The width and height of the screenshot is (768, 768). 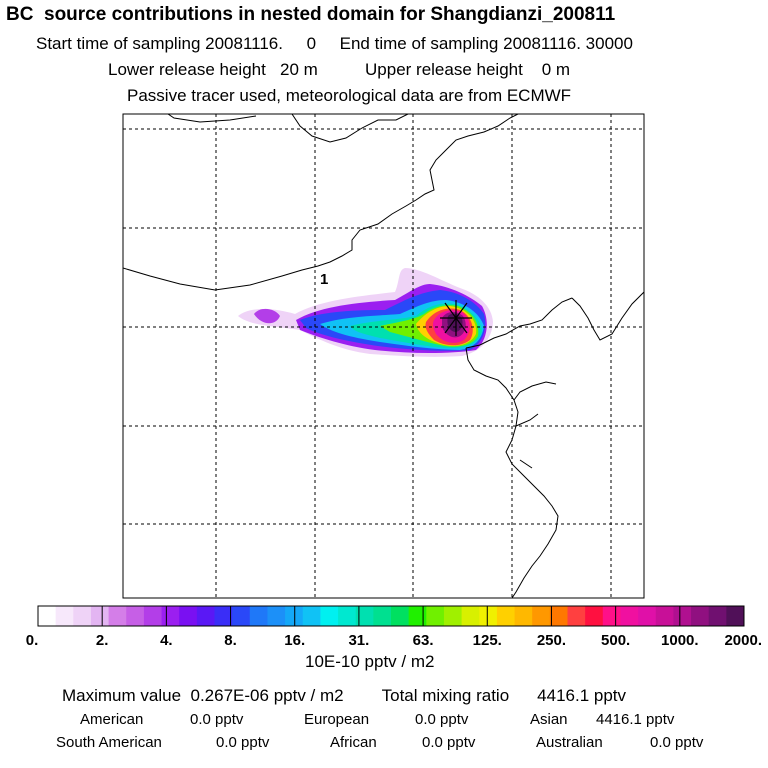 What do you see at coordinates (549, 719) in the screenshot?
I see `source-name: Asian` at bounding box center [549, 719].